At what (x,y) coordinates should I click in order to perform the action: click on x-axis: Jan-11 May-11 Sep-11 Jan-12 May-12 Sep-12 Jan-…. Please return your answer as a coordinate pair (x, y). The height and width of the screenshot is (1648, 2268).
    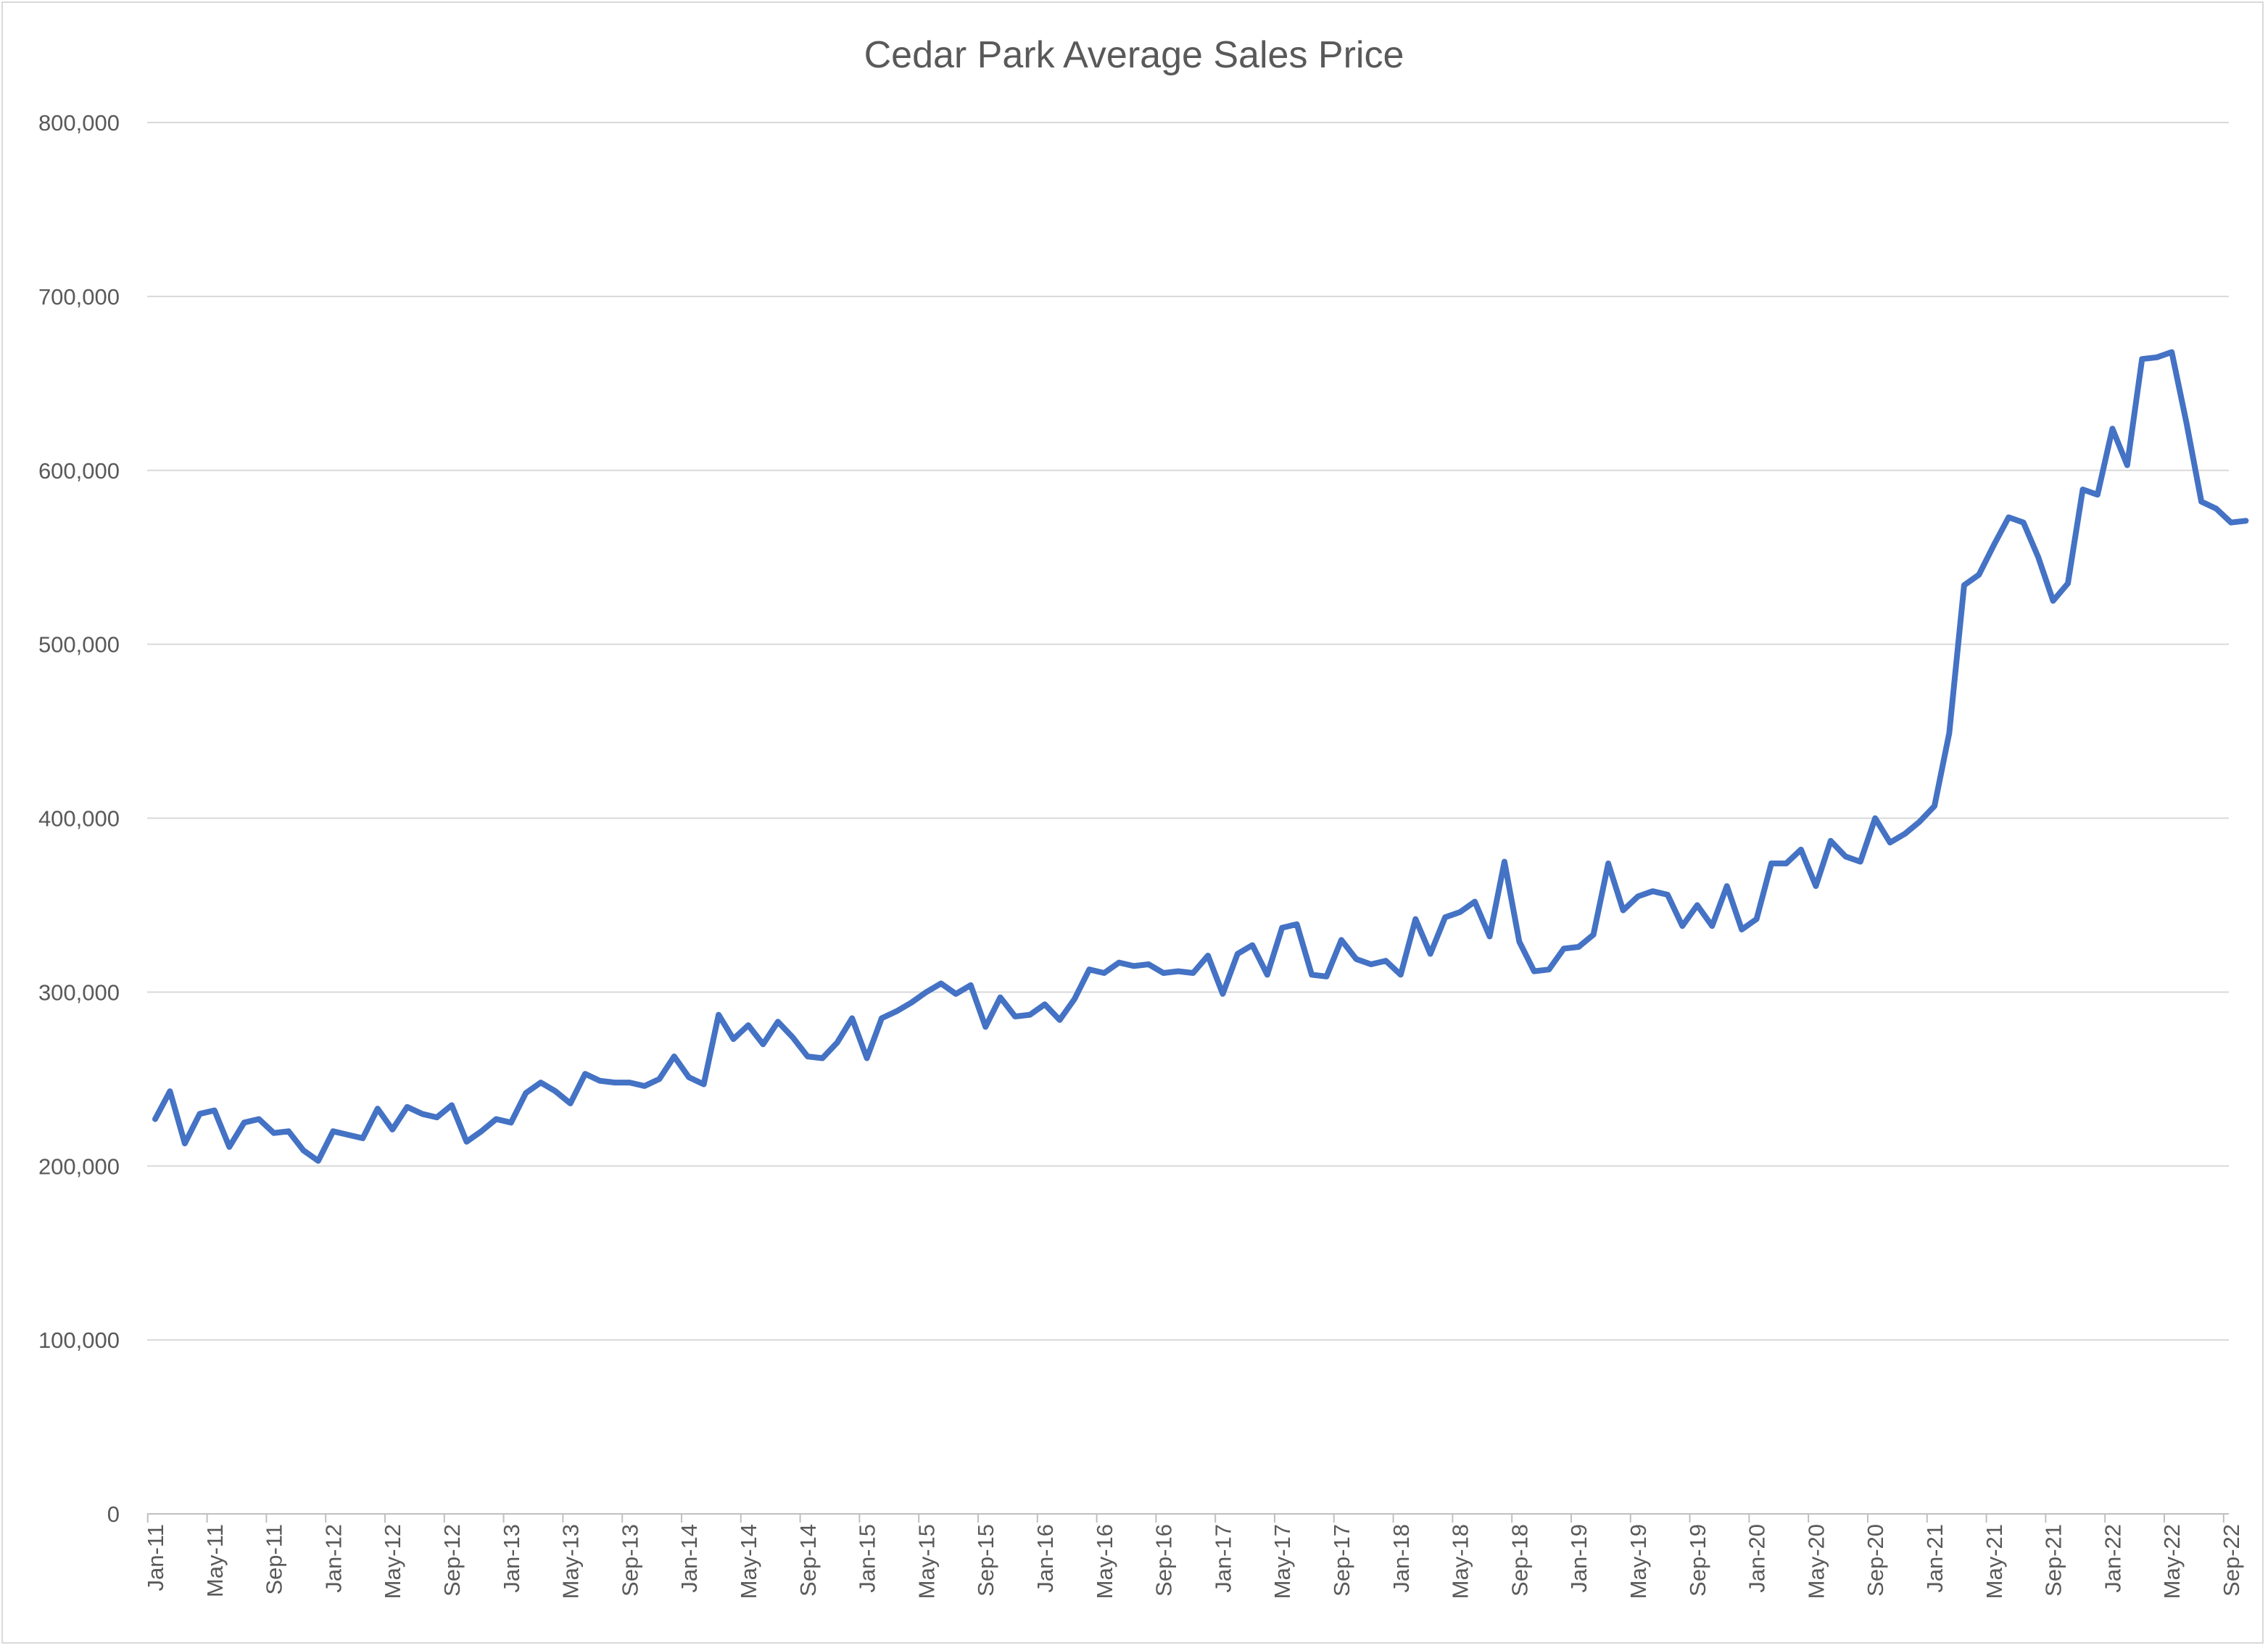
    Looking at the image, I should click on (1193, 1556).